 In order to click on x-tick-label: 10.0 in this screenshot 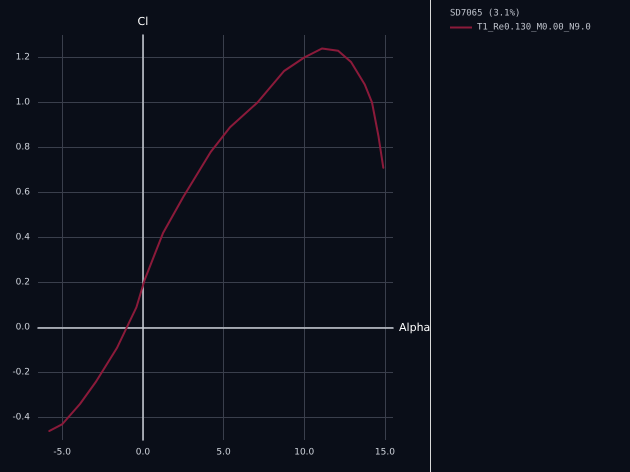, I will do `click(304, 453)`.